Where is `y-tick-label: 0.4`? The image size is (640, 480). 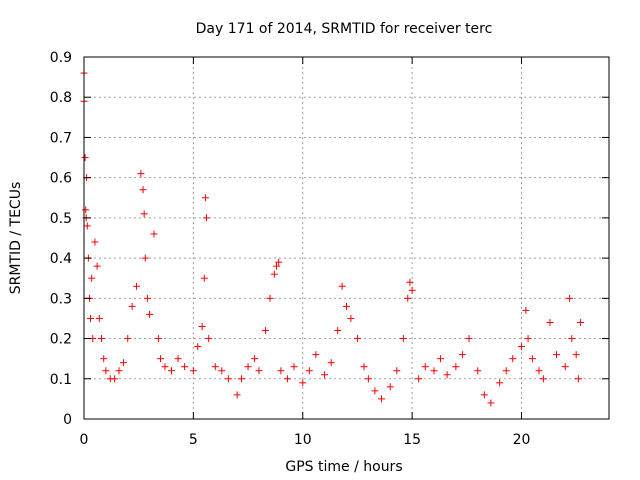
y-tick-label: 0.4 is located at coordinates (61, 259).